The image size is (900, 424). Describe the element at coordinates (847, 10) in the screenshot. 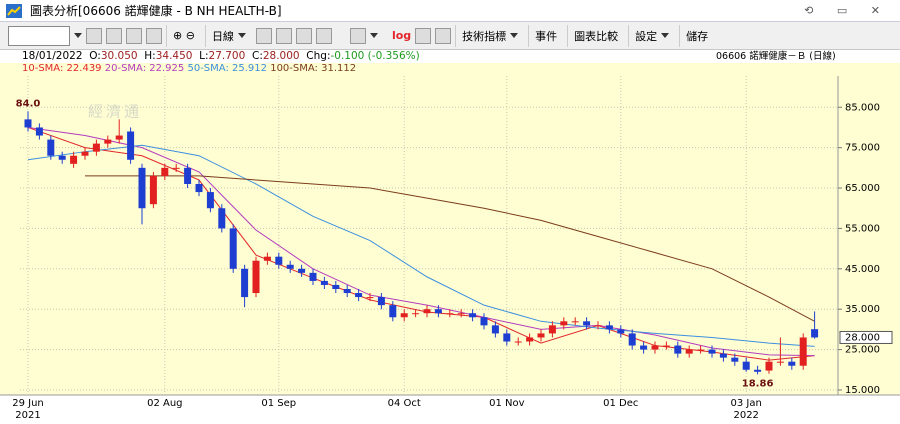

I see `window-controls: ⟲ ▭ ✕` at that location.